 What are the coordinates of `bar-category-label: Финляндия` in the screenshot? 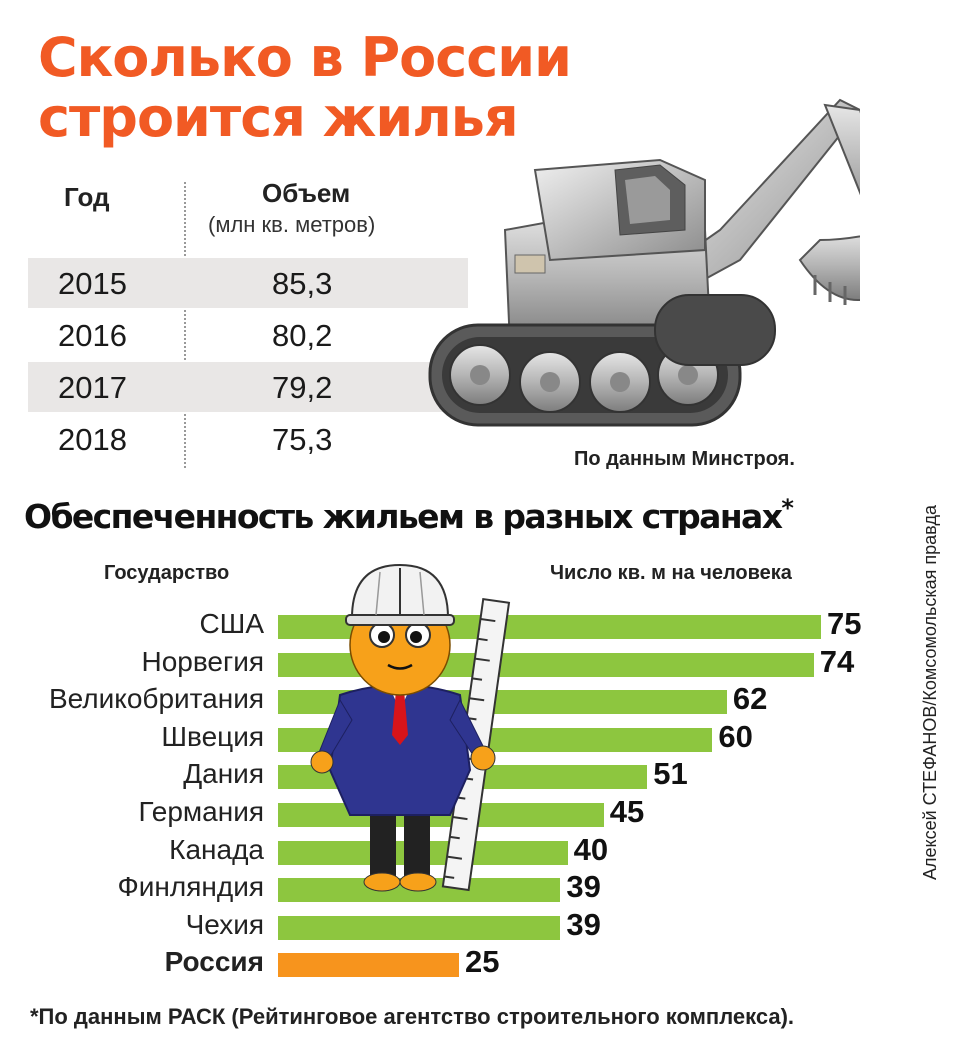 It's located at (191, 887).